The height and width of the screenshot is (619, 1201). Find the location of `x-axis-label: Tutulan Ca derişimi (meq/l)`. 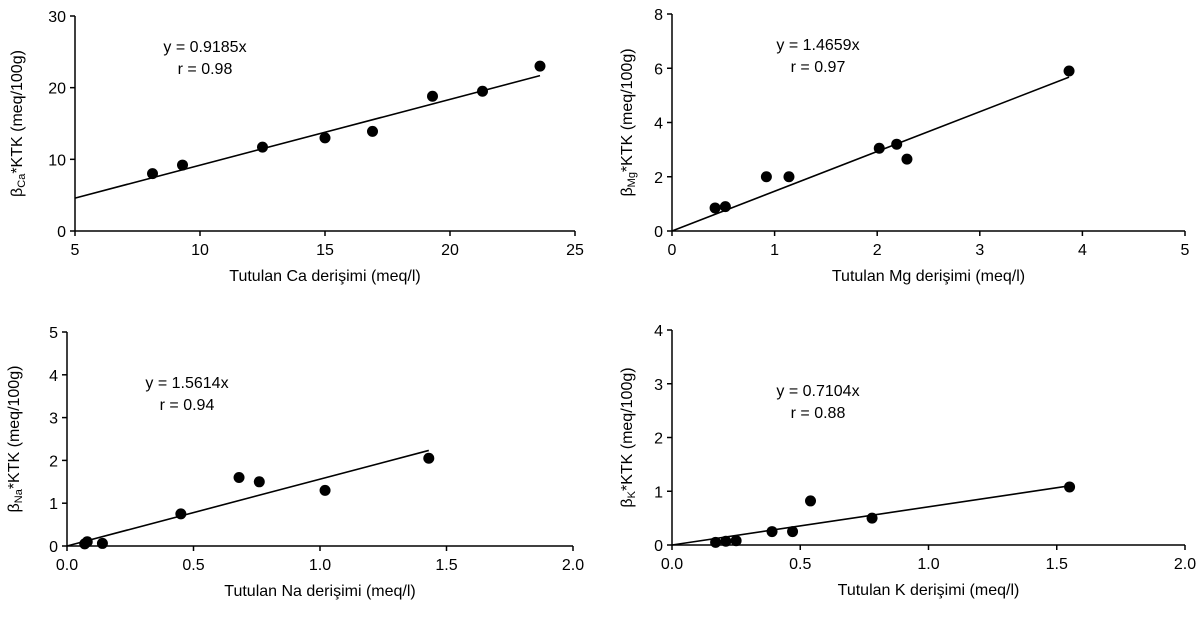

x-axis-label: Tutulan Ca derişimi (meq/l) is located at coordinates (324, 276).